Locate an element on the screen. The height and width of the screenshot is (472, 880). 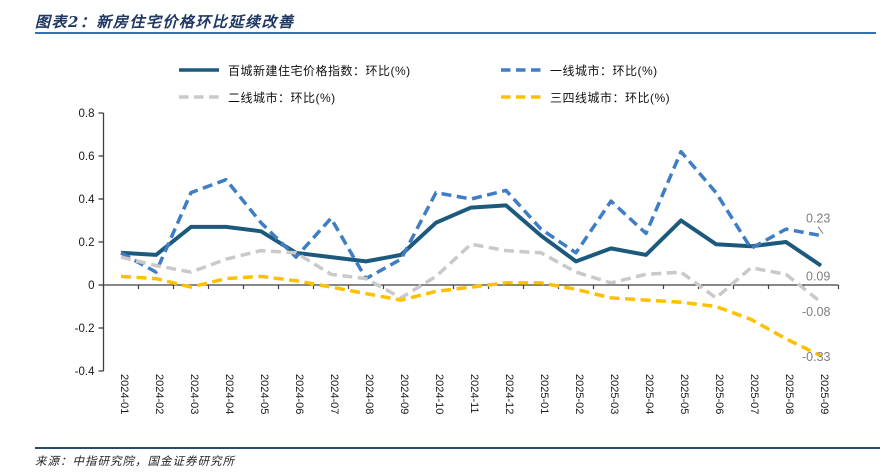
x-tick-label: 2025-04 is located at coordinates (649, 394).